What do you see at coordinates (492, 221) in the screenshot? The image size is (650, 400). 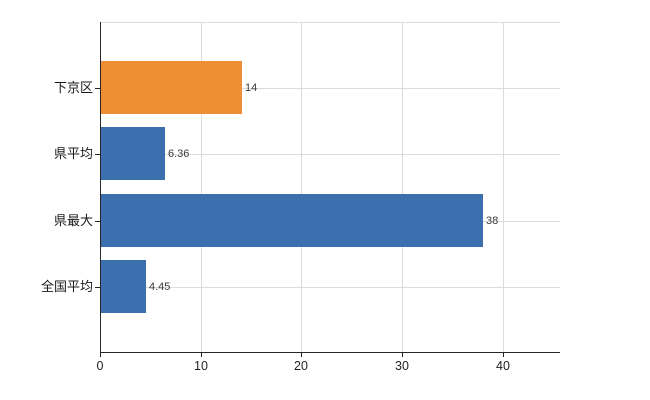 I see `bar-value-label: 38` at bounding box center [492, 221].